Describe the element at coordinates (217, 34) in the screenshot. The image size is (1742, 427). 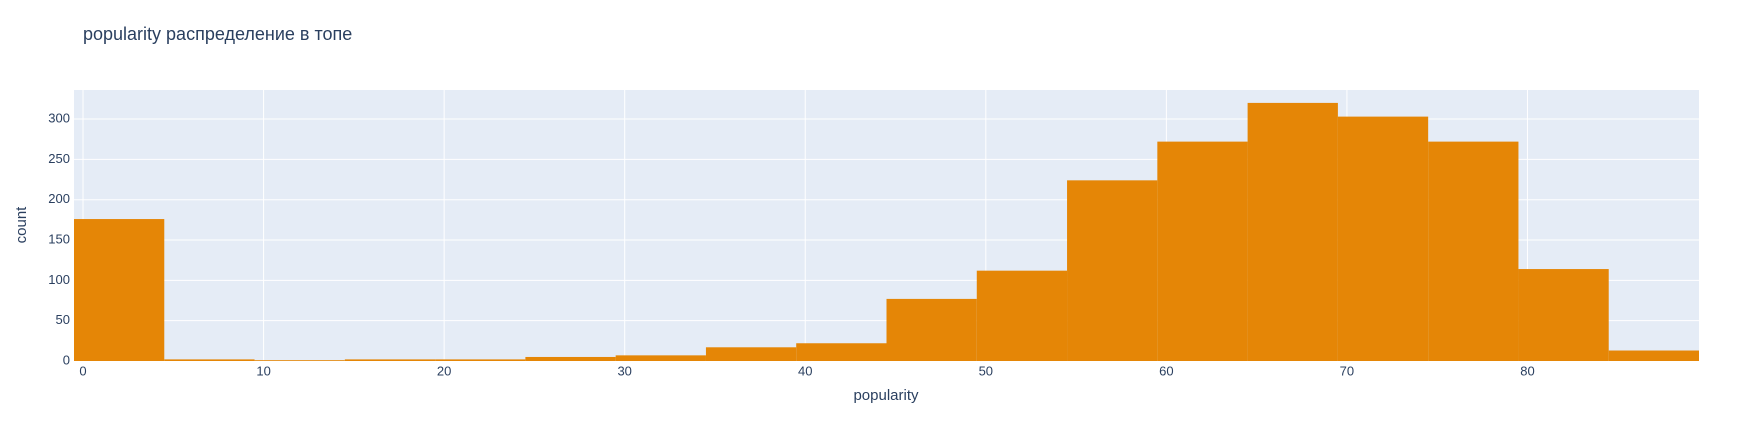
I see `chart-title: popularity распределение в топе` at that location.